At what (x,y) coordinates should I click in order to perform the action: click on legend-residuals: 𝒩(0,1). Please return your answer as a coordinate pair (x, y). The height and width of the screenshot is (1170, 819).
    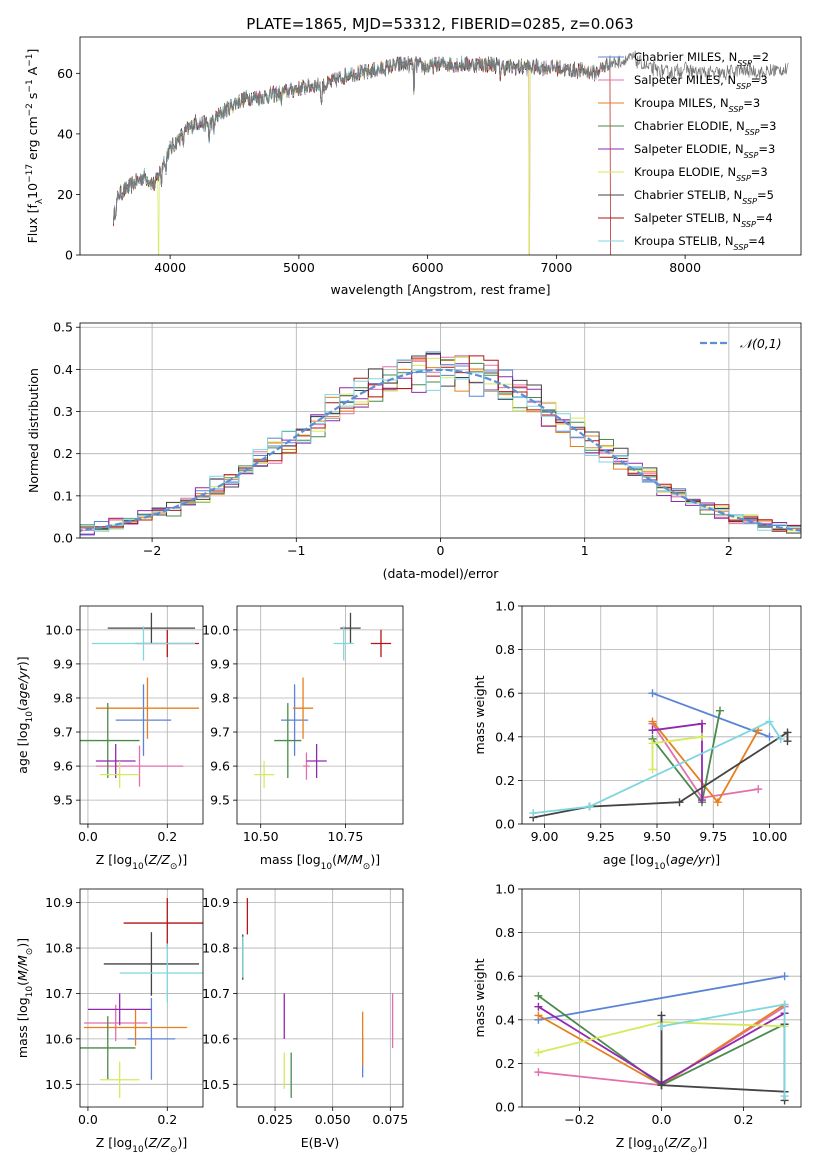
    Looking at the image, I should click on (741, 343).